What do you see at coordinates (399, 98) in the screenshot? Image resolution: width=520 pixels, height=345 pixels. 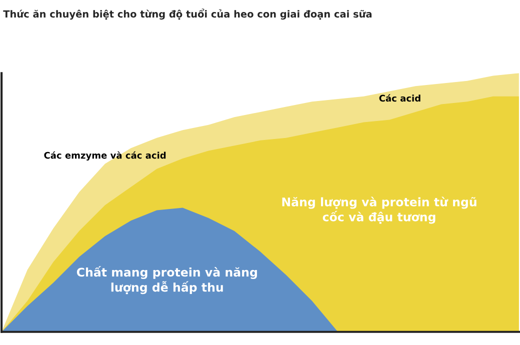 I see `annotation: Các acid` at bounding box center [399, 98].